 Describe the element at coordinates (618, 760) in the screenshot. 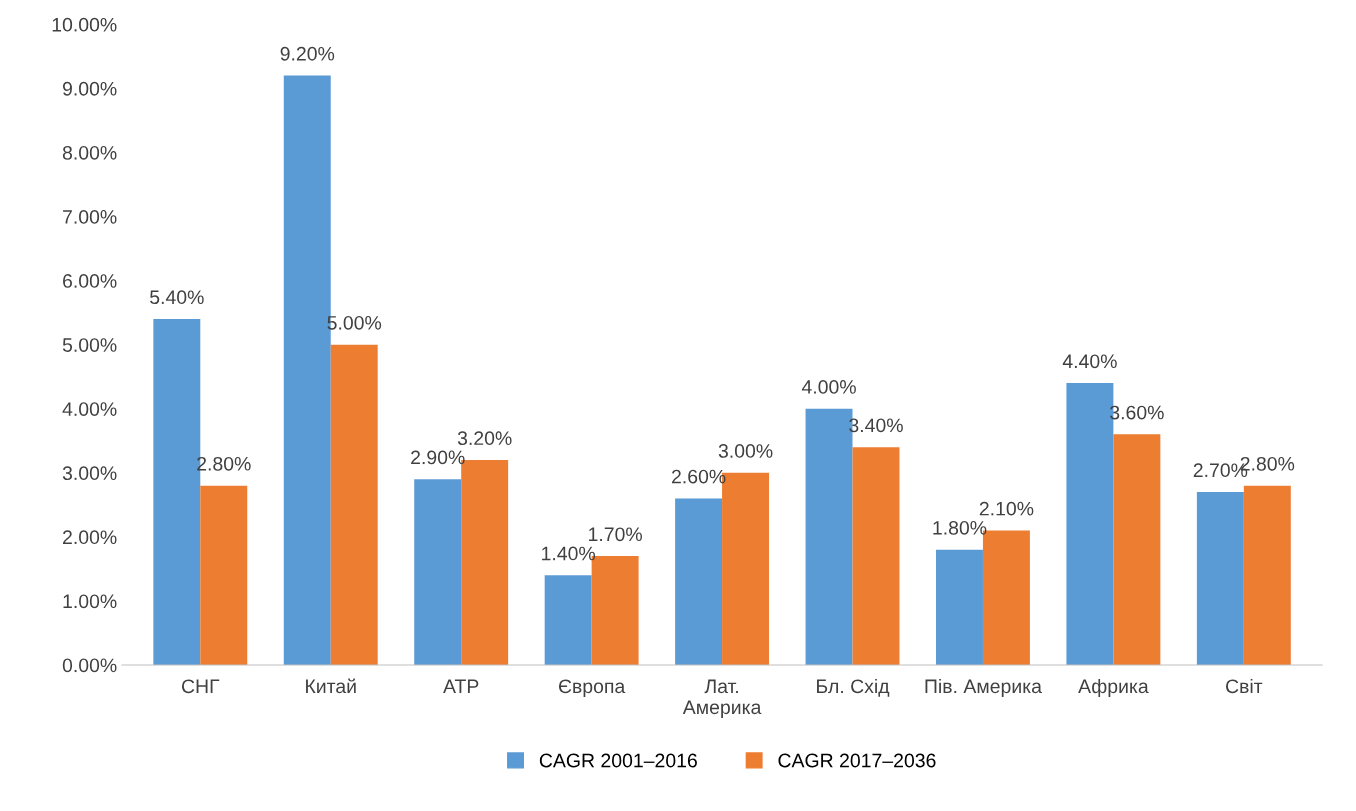

I see `legend-label: CAGR 2001–2016` at that location.